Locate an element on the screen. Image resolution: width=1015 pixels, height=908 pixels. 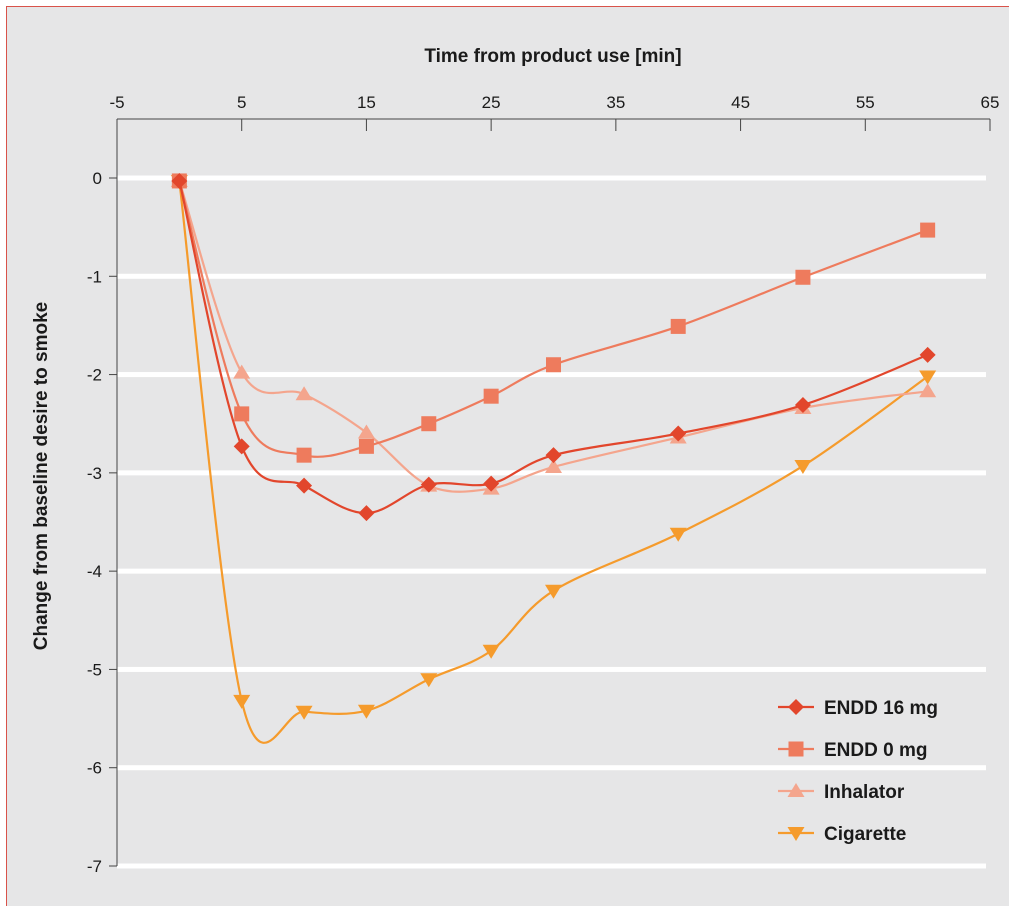
x-tick-label: 35 is located at coordinates (615, 102).